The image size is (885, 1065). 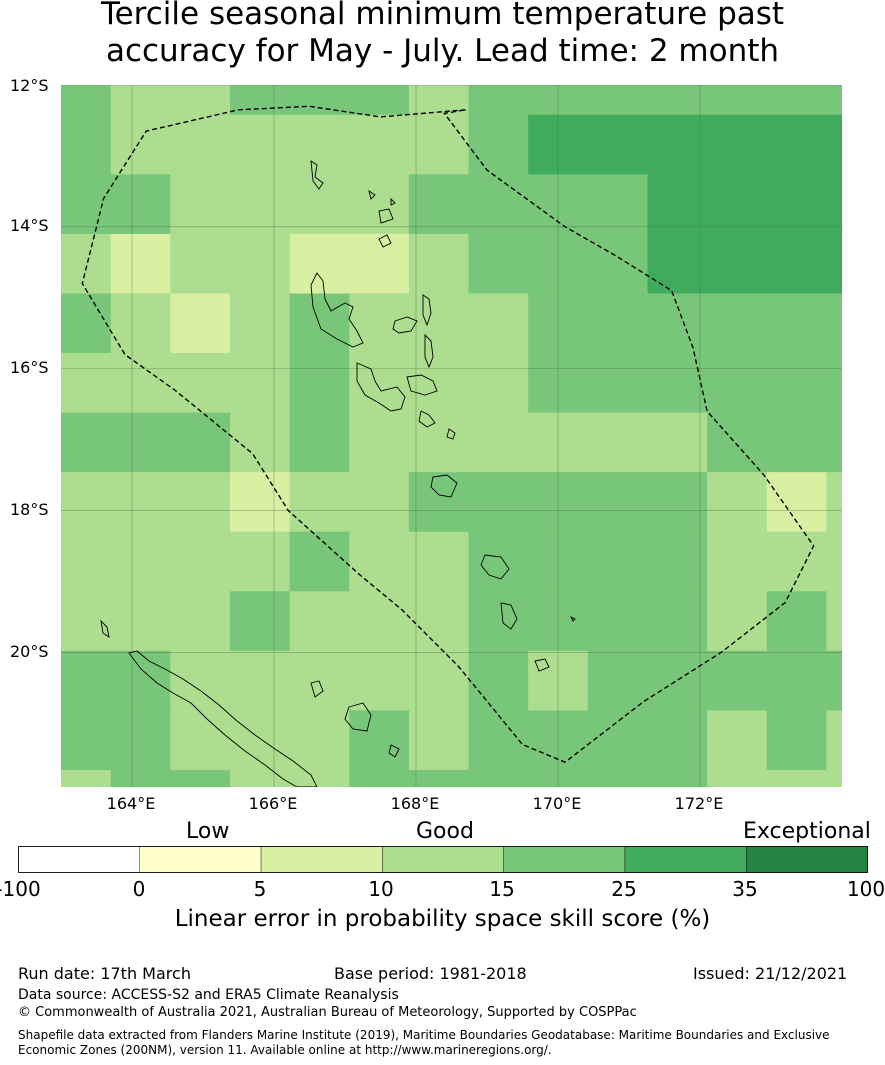 I want to click on lat-label-14s: 14°S, so click(x=29, y=225).